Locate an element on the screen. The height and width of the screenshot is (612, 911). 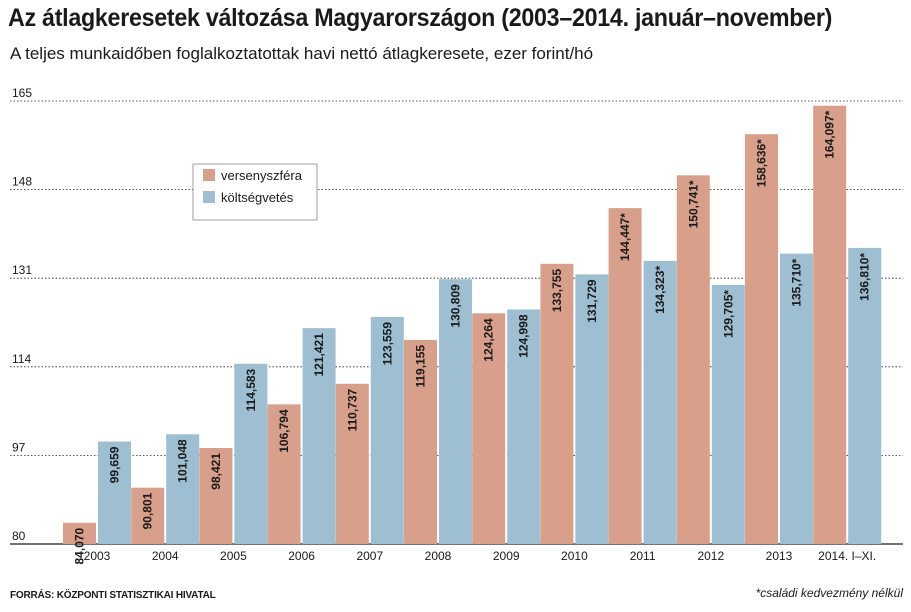
data-label: 134,323* is located at coordinates (660, 290).